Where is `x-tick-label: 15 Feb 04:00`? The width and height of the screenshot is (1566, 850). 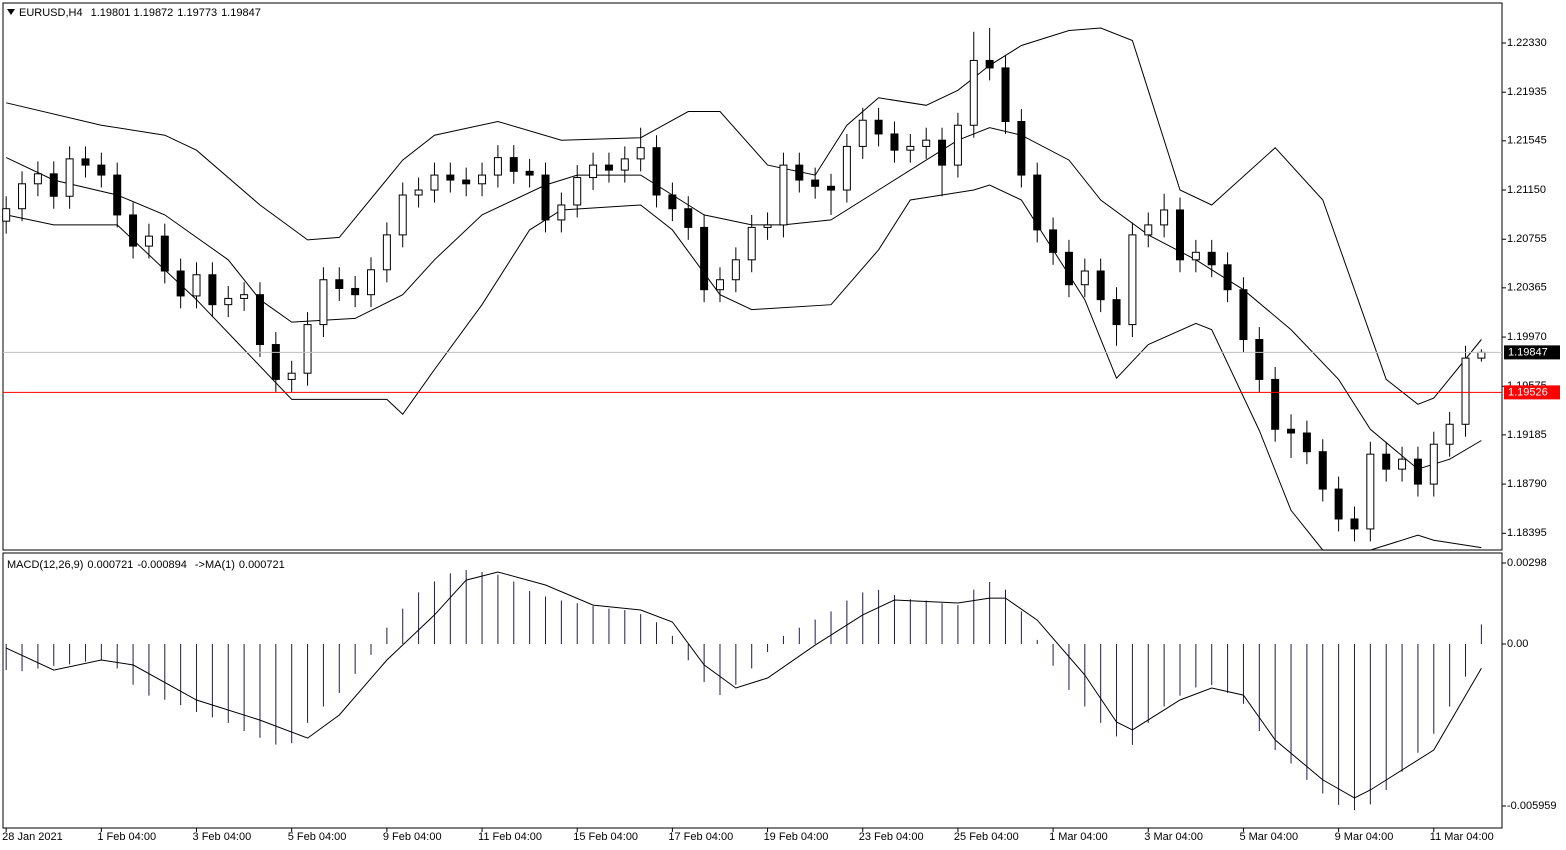
x-tick-label: 15 Feb 04:00 is located at coordinates (605, 837).